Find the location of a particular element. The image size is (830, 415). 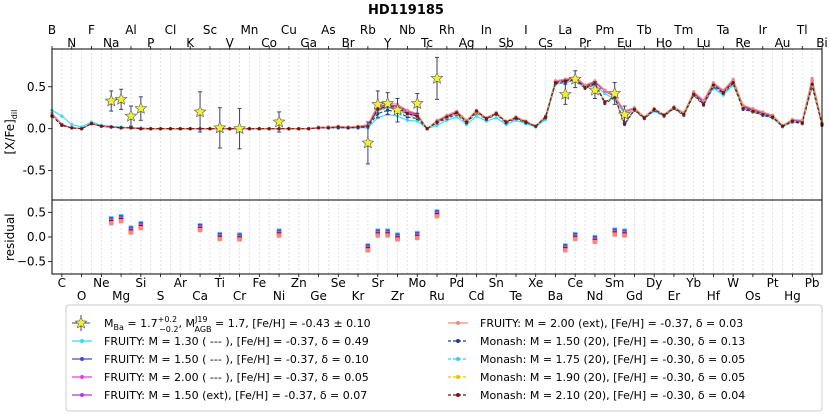

observed-Mg is located at coordinates (121, 99).